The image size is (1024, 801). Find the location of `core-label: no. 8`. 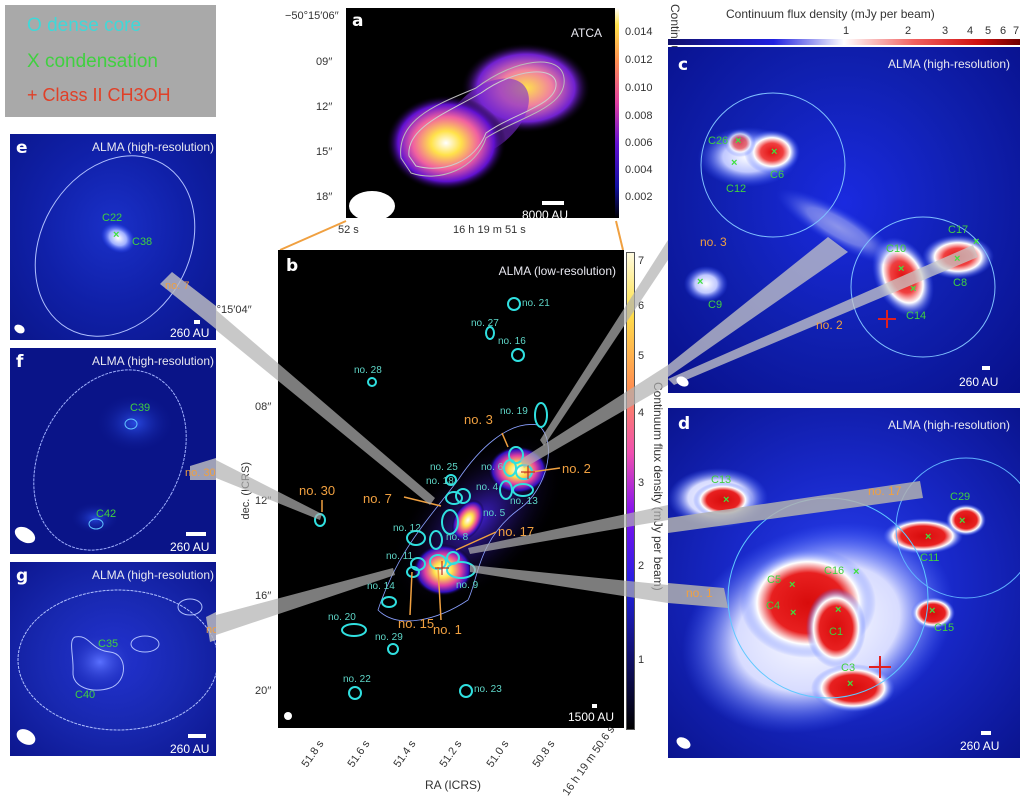

core-label: no. 8 is located at coordinates (457, 537).